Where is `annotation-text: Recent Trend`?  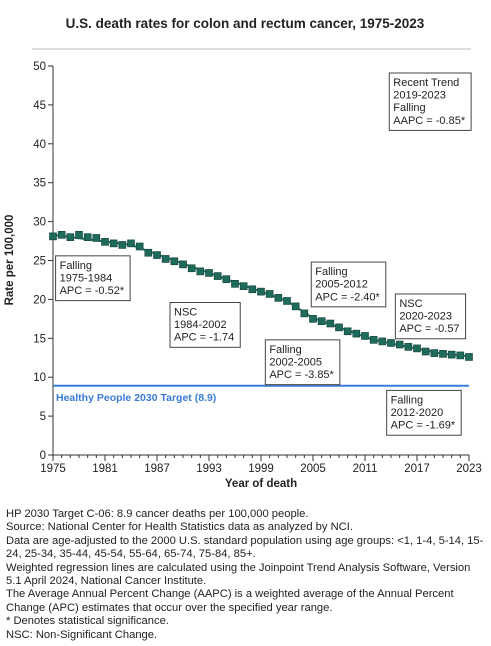 annotation-text: Recent Trend is located at coordinates (426, 83).